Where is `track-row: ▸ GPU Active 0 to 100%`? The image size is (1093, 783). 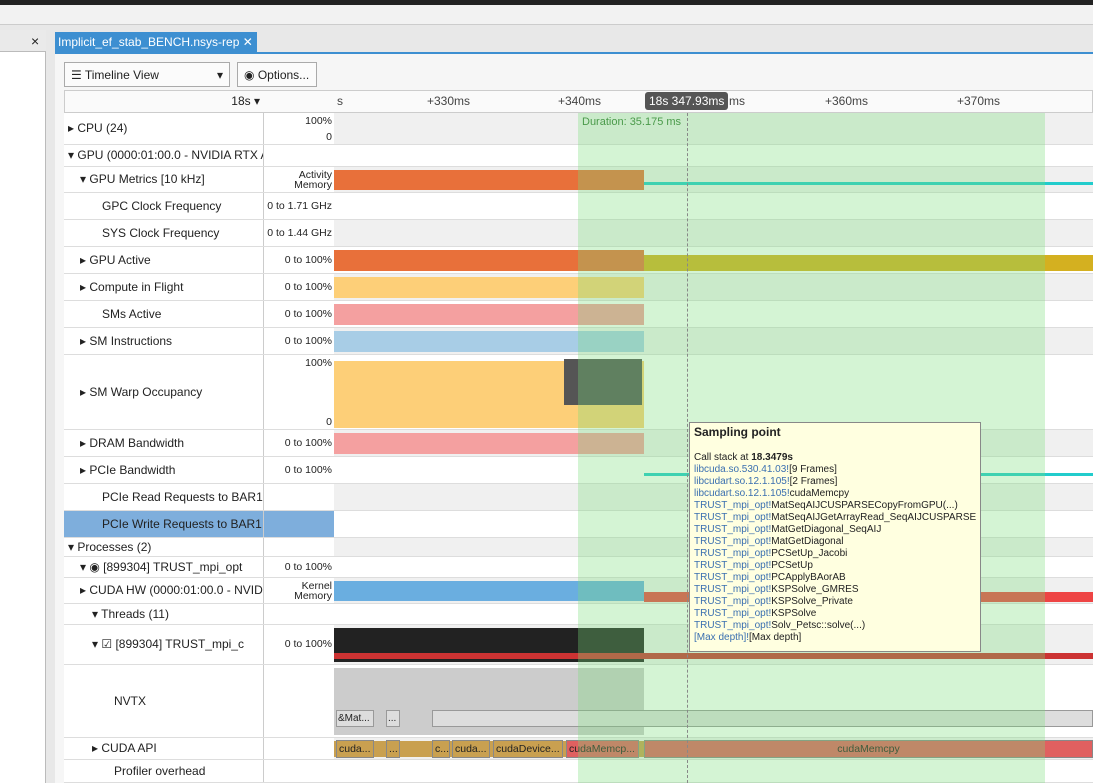 track-row: ▸ GPU Active 0 to 100% is located at coordinates (199, 260).